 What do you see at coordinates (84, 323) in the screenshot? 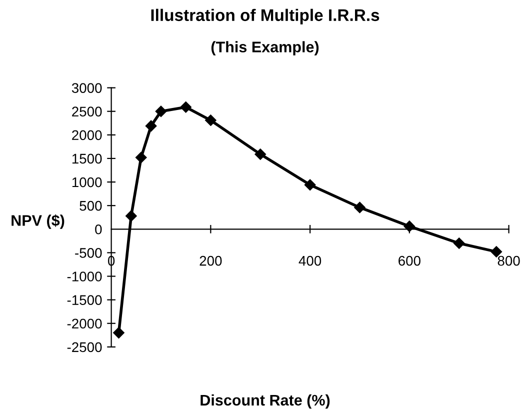
I see `y-tick-label: -2000` at bounding box center [84, 323].